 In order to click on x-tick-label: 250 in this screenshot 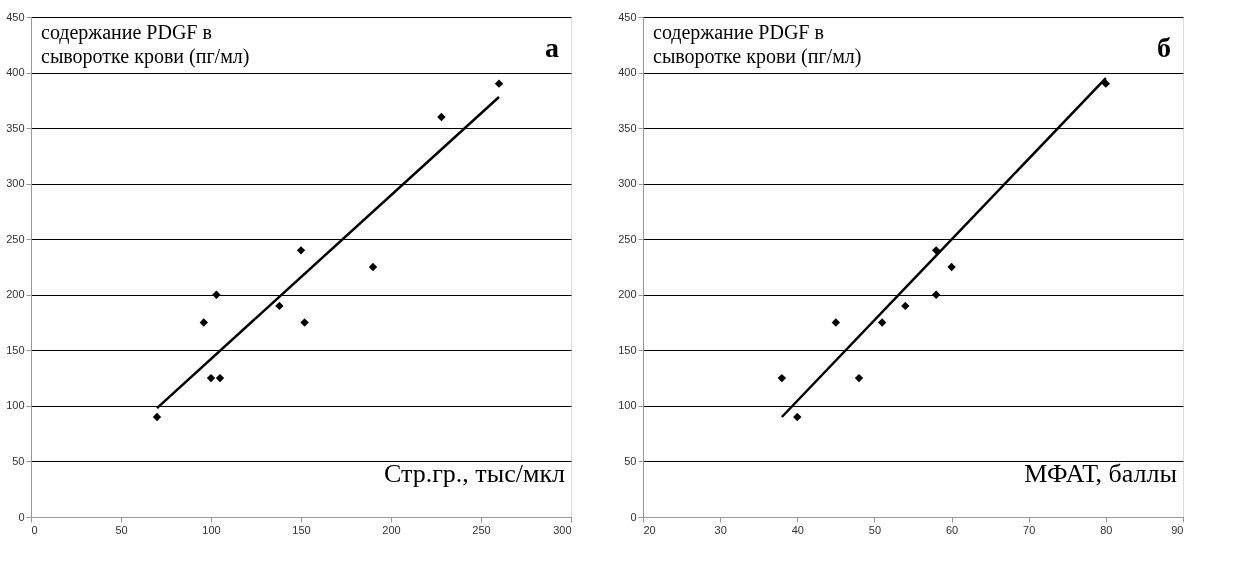, I will do `click(481, 529)`.